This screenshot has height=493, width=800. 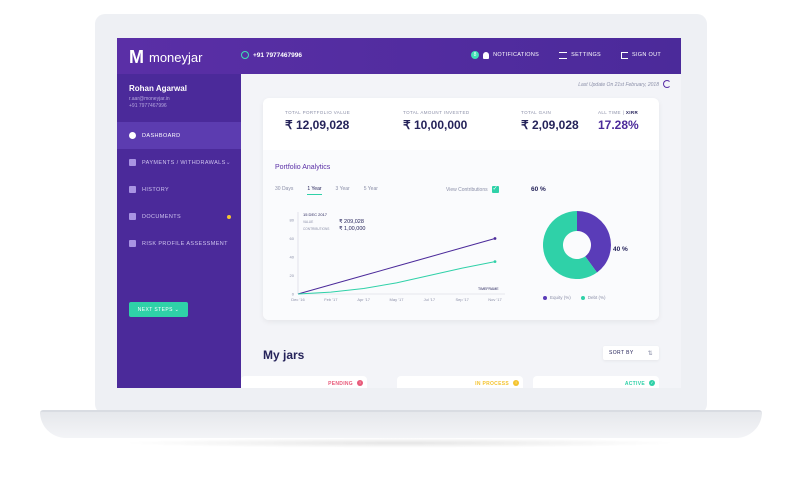 I want to click on phone-icon, so click(x=245, y=55).